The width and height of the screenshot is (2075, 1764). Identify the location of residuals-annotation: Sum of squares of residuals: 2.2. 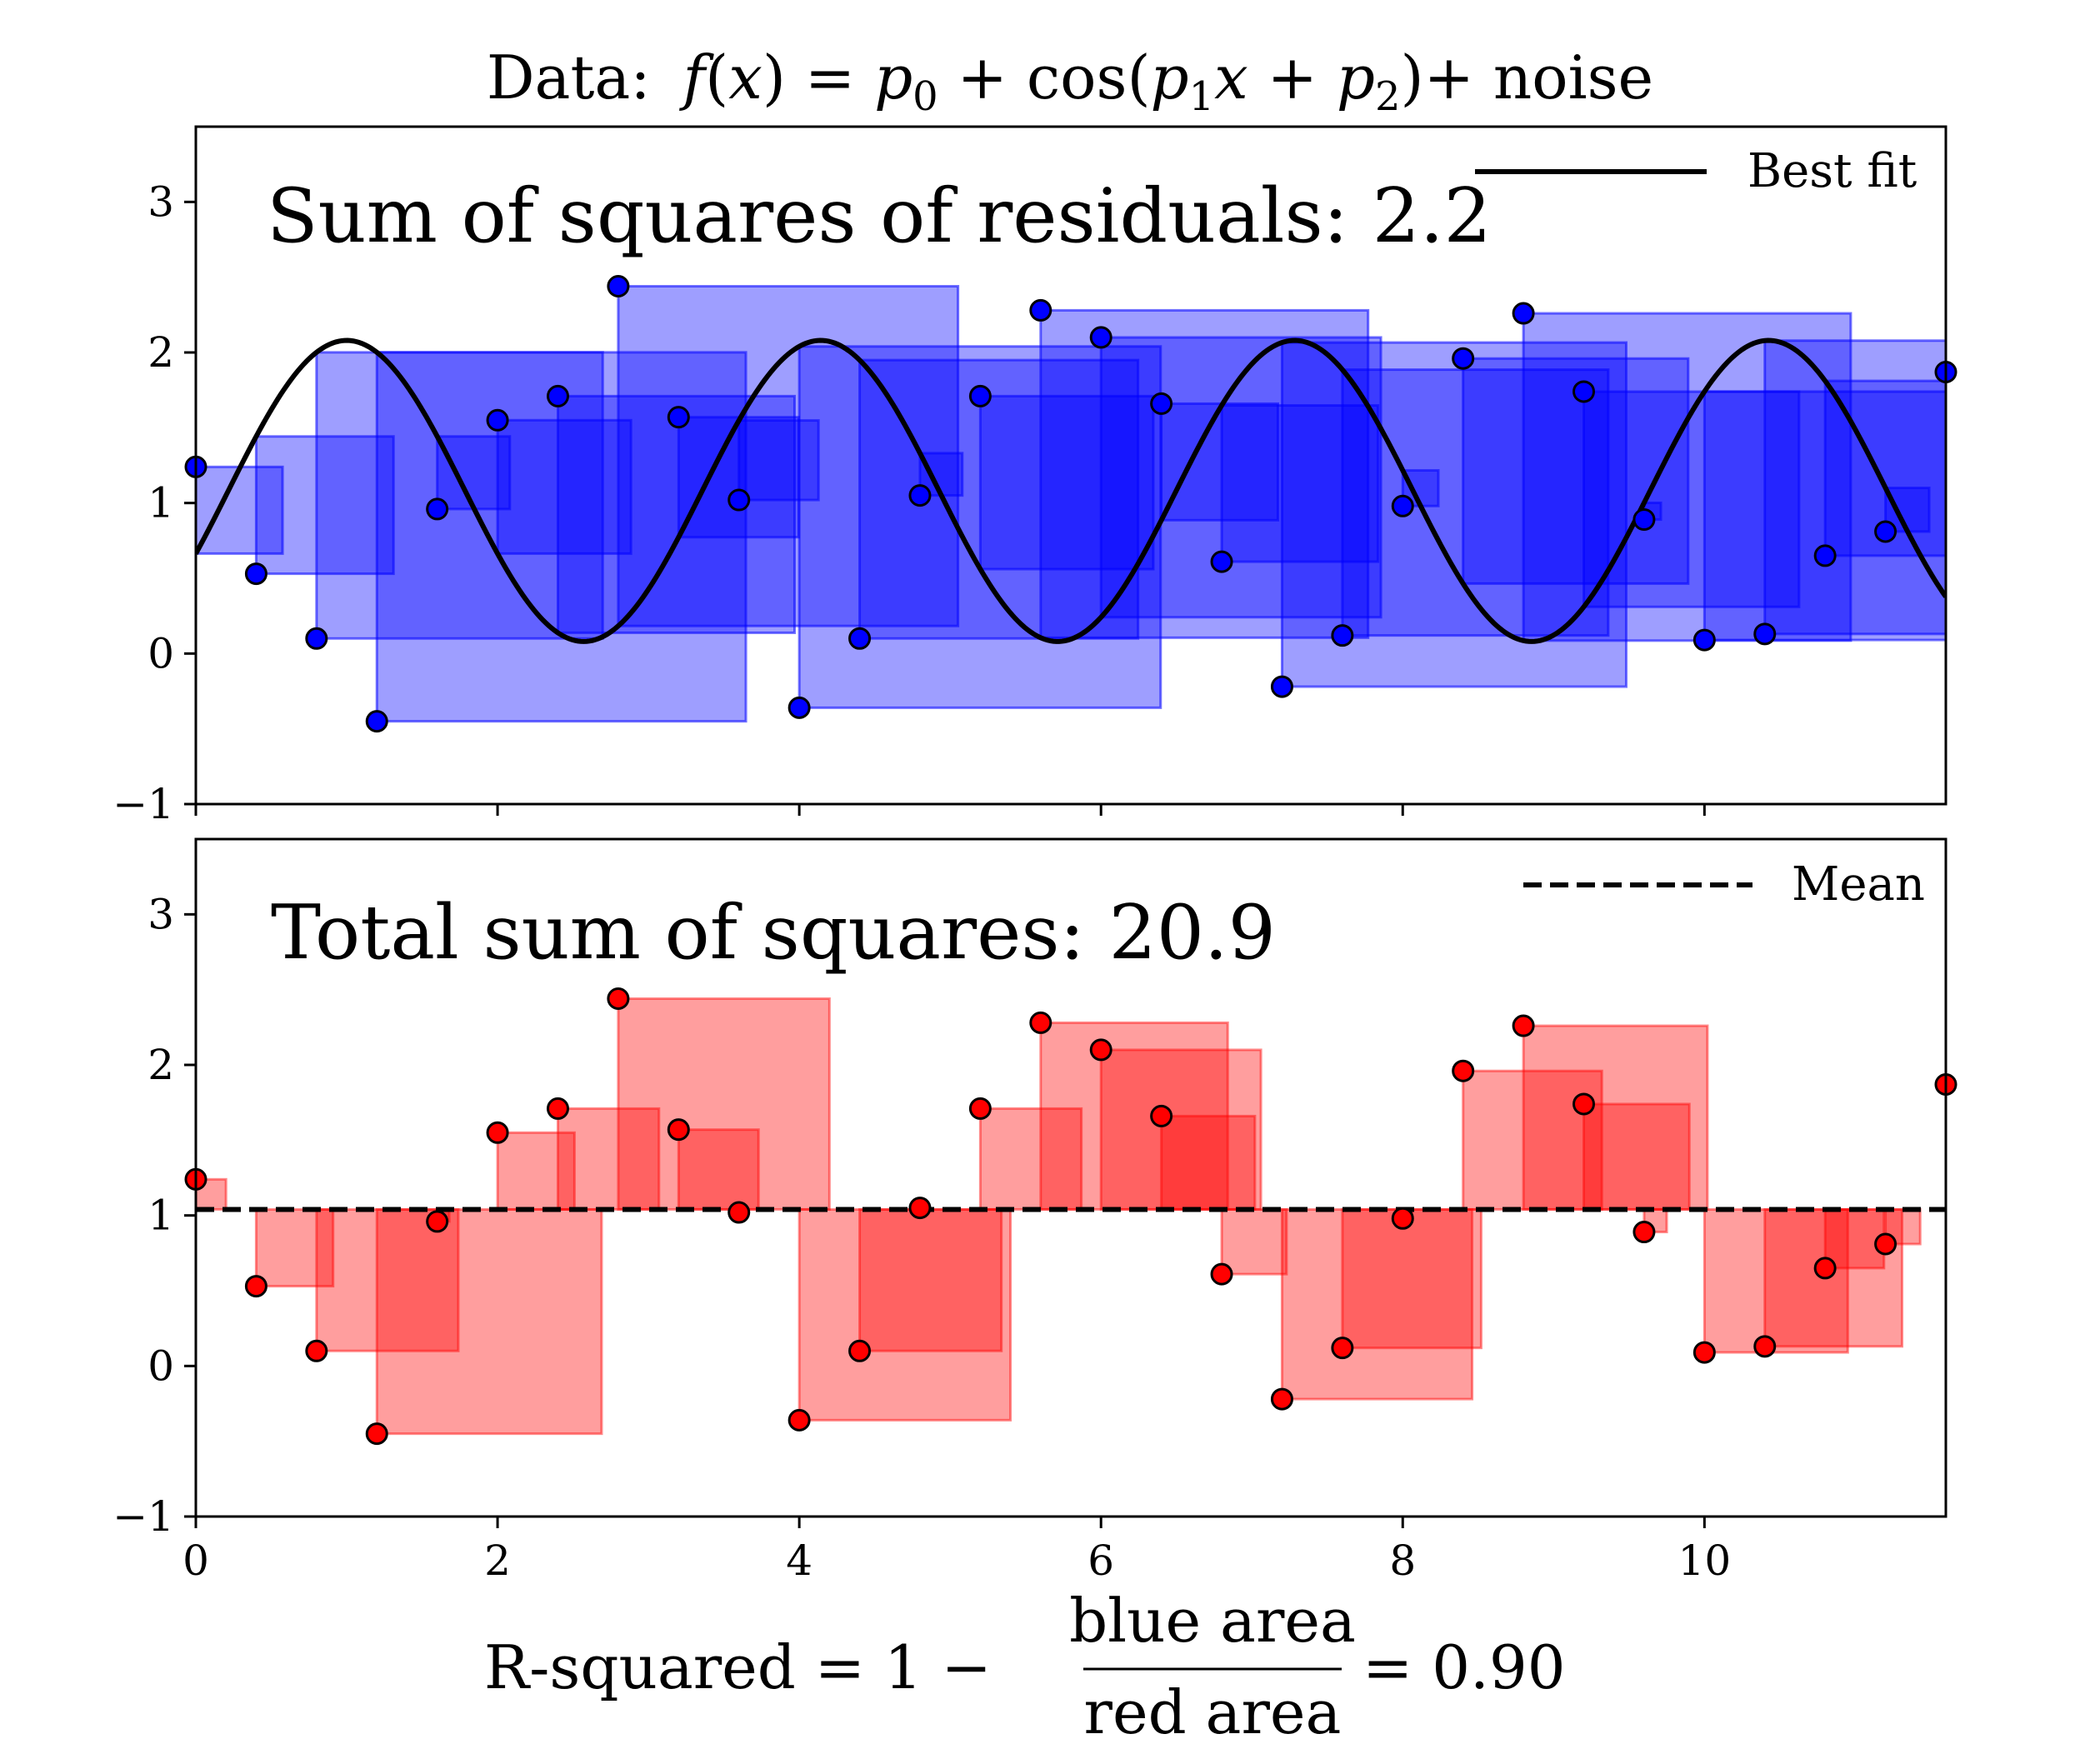
(879, 216).